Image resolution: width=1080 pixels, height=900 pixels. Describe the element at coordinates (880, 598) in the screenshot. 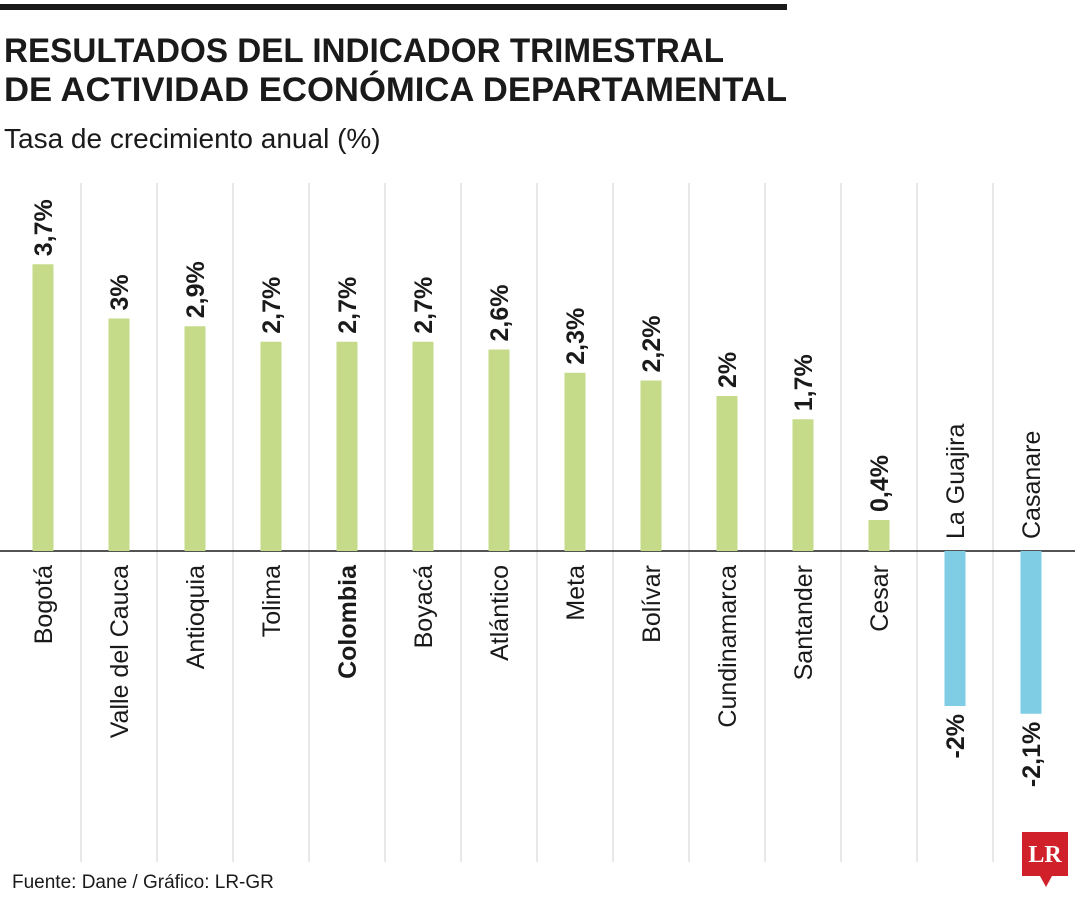

I see `category-label: Cesar` at that location.